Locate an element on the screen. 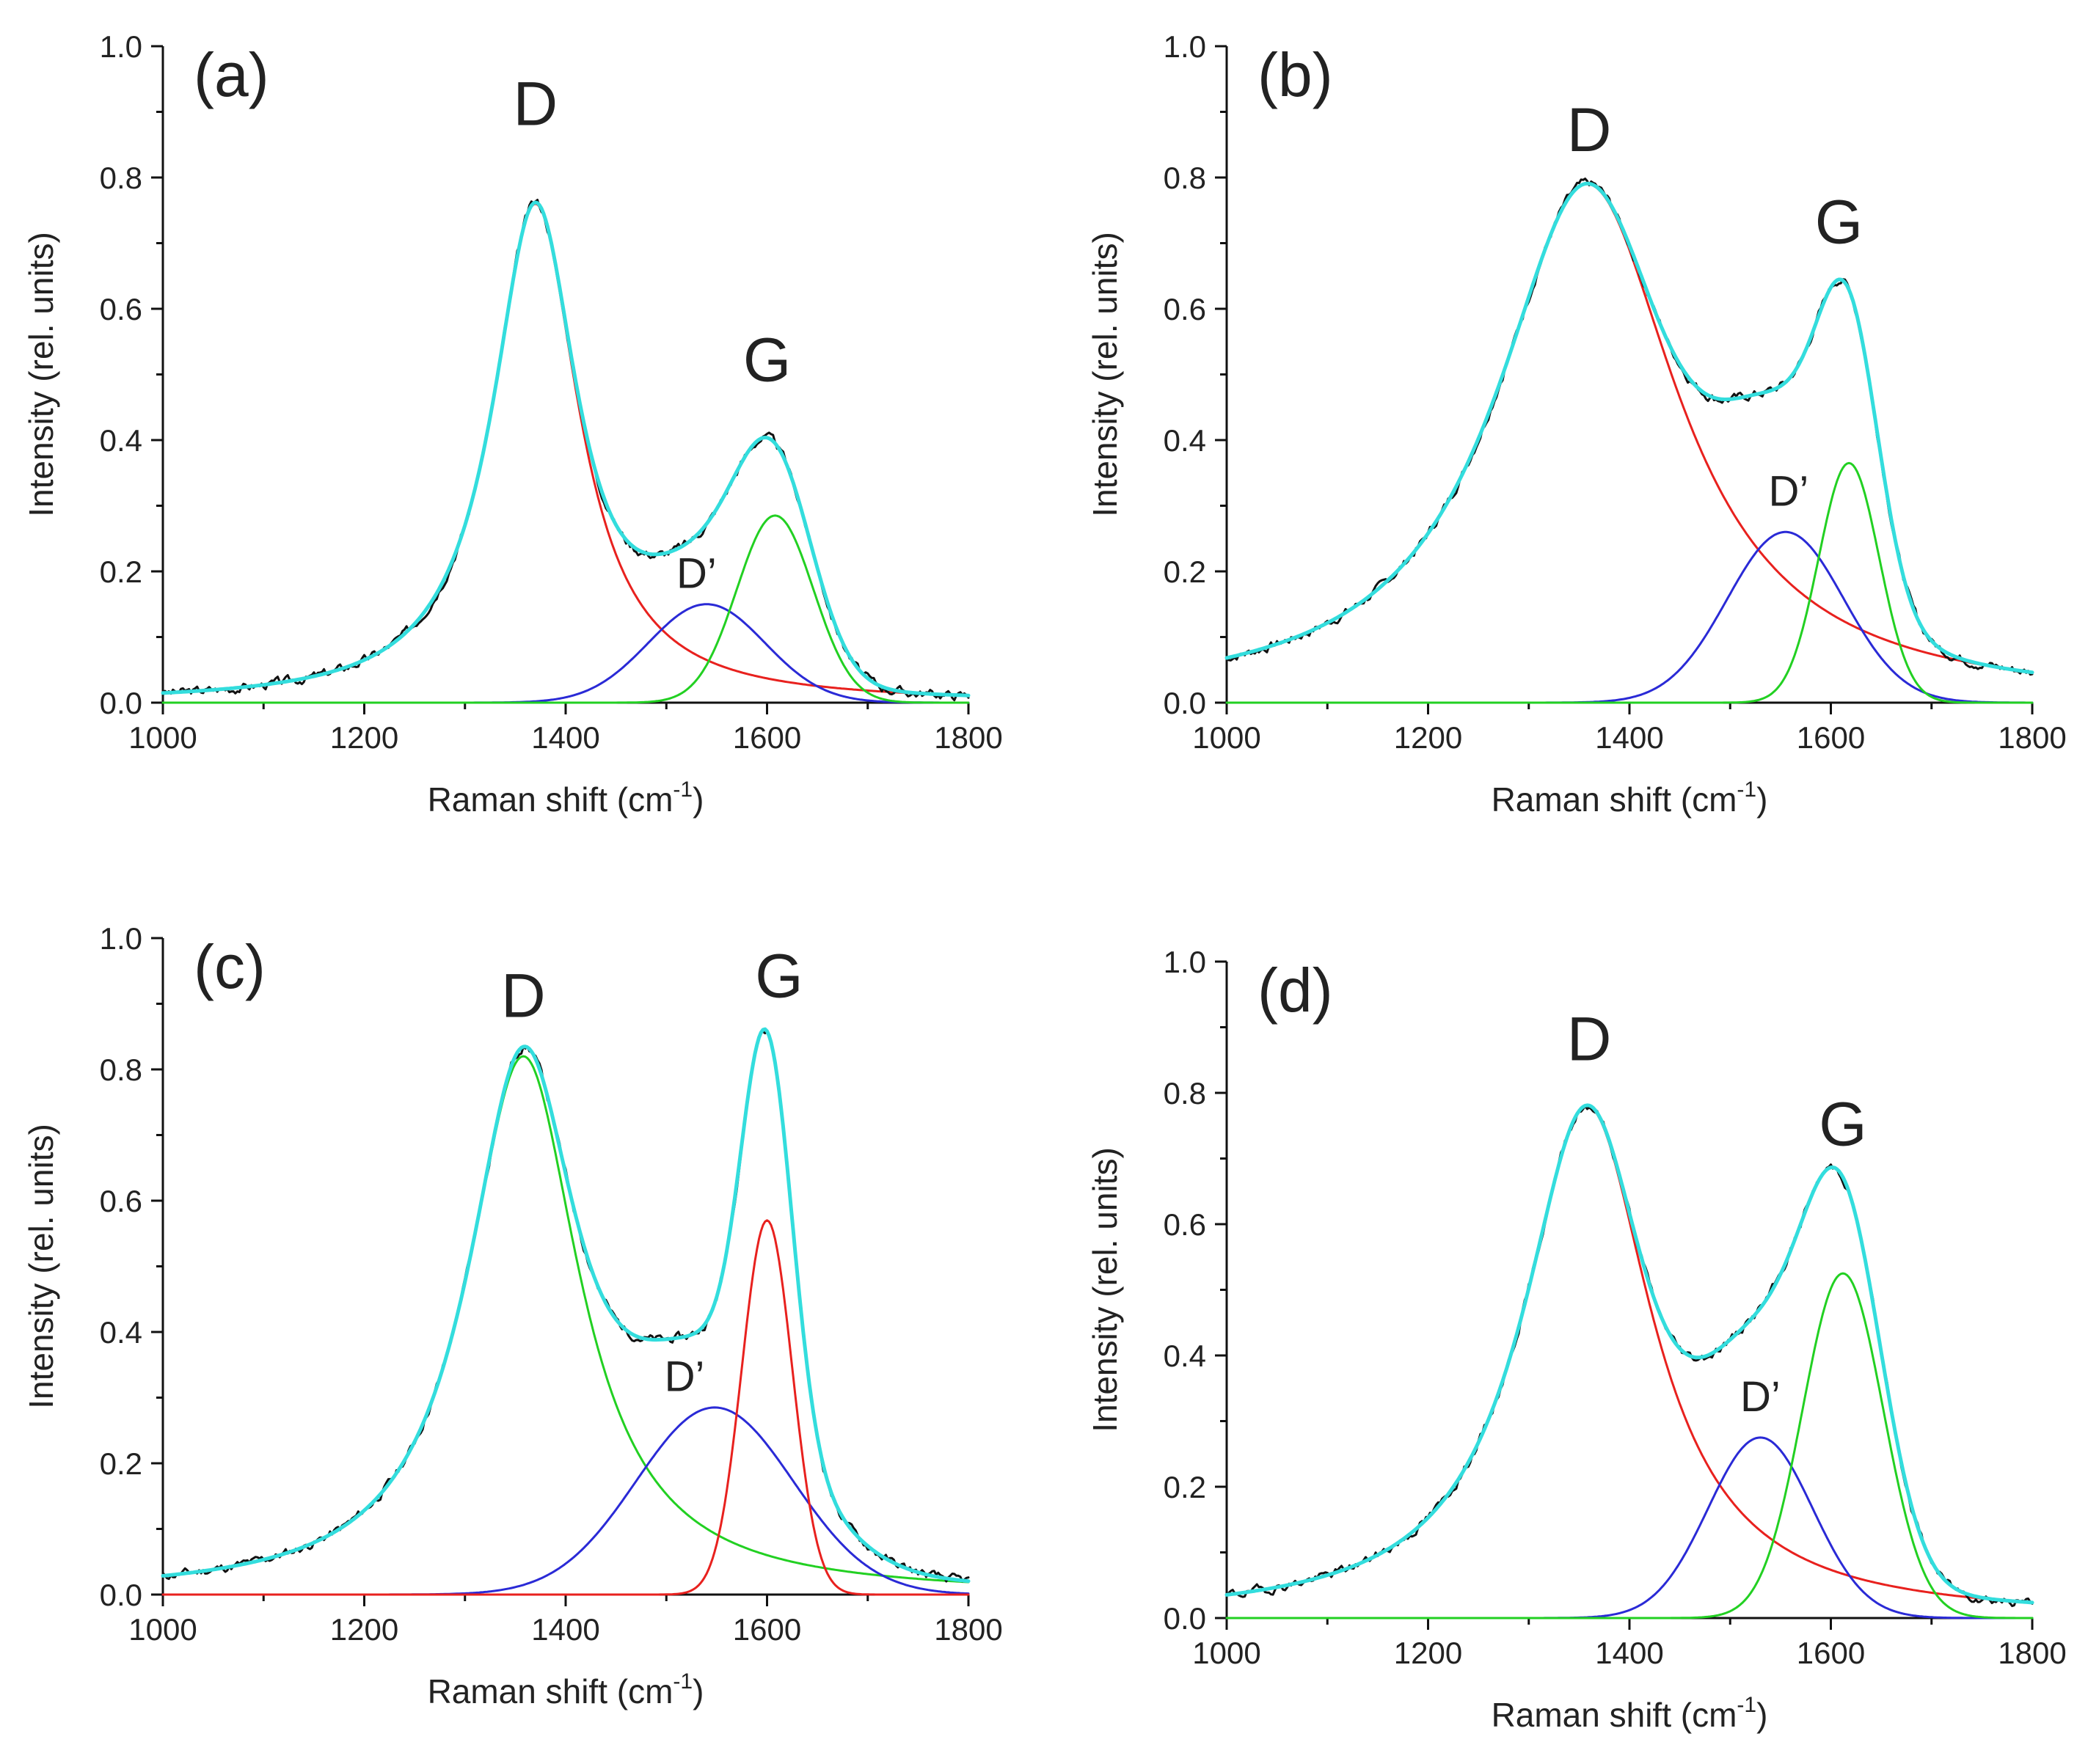 This screenshot has width=2088, height=1764. panel-label: (a) is located at coordinates (232, 74).